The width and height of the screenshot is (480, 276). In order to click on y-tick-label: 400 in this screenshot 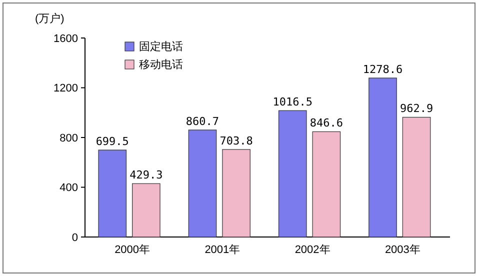, I will do `click(69, 188)`.